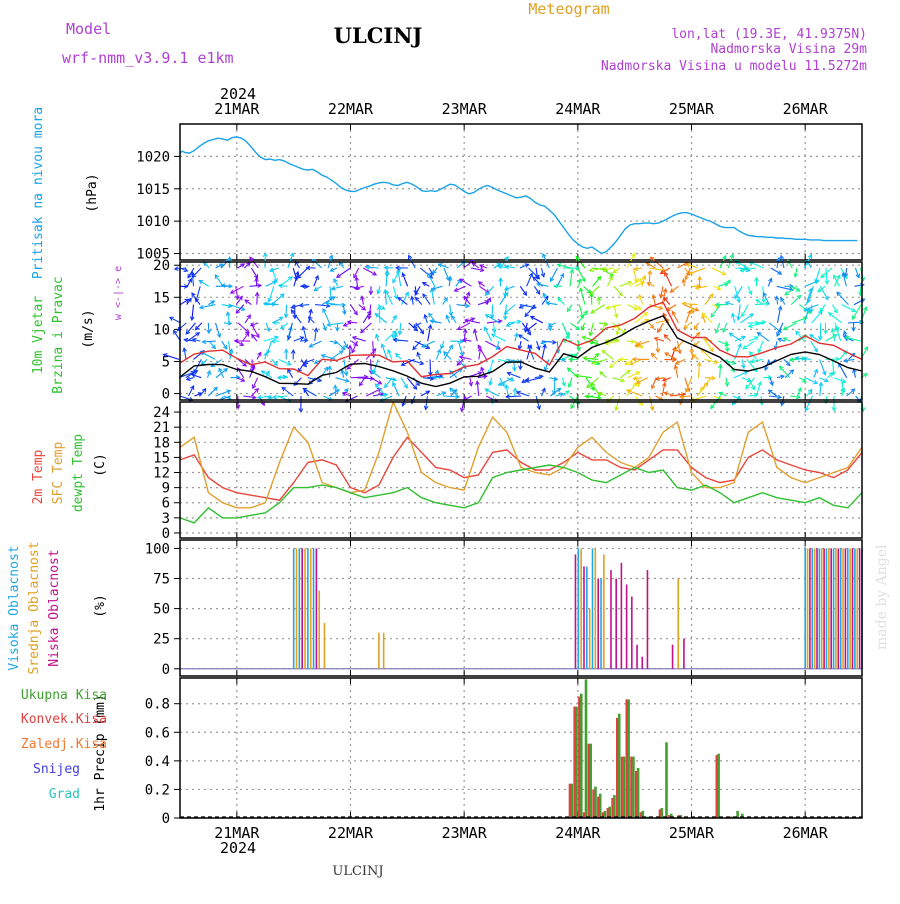  I want to click on precip-legend-total: Ukupna Kisa, so click(64, 695).